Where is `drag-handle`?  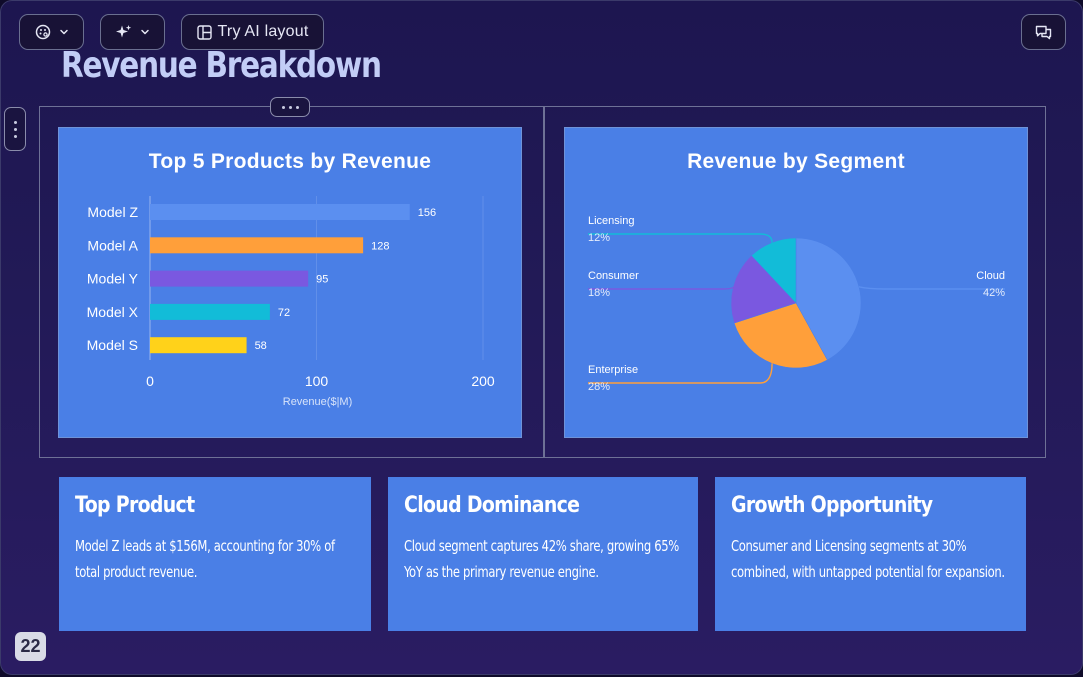
drag-handle is located at coordinates (290, 107).